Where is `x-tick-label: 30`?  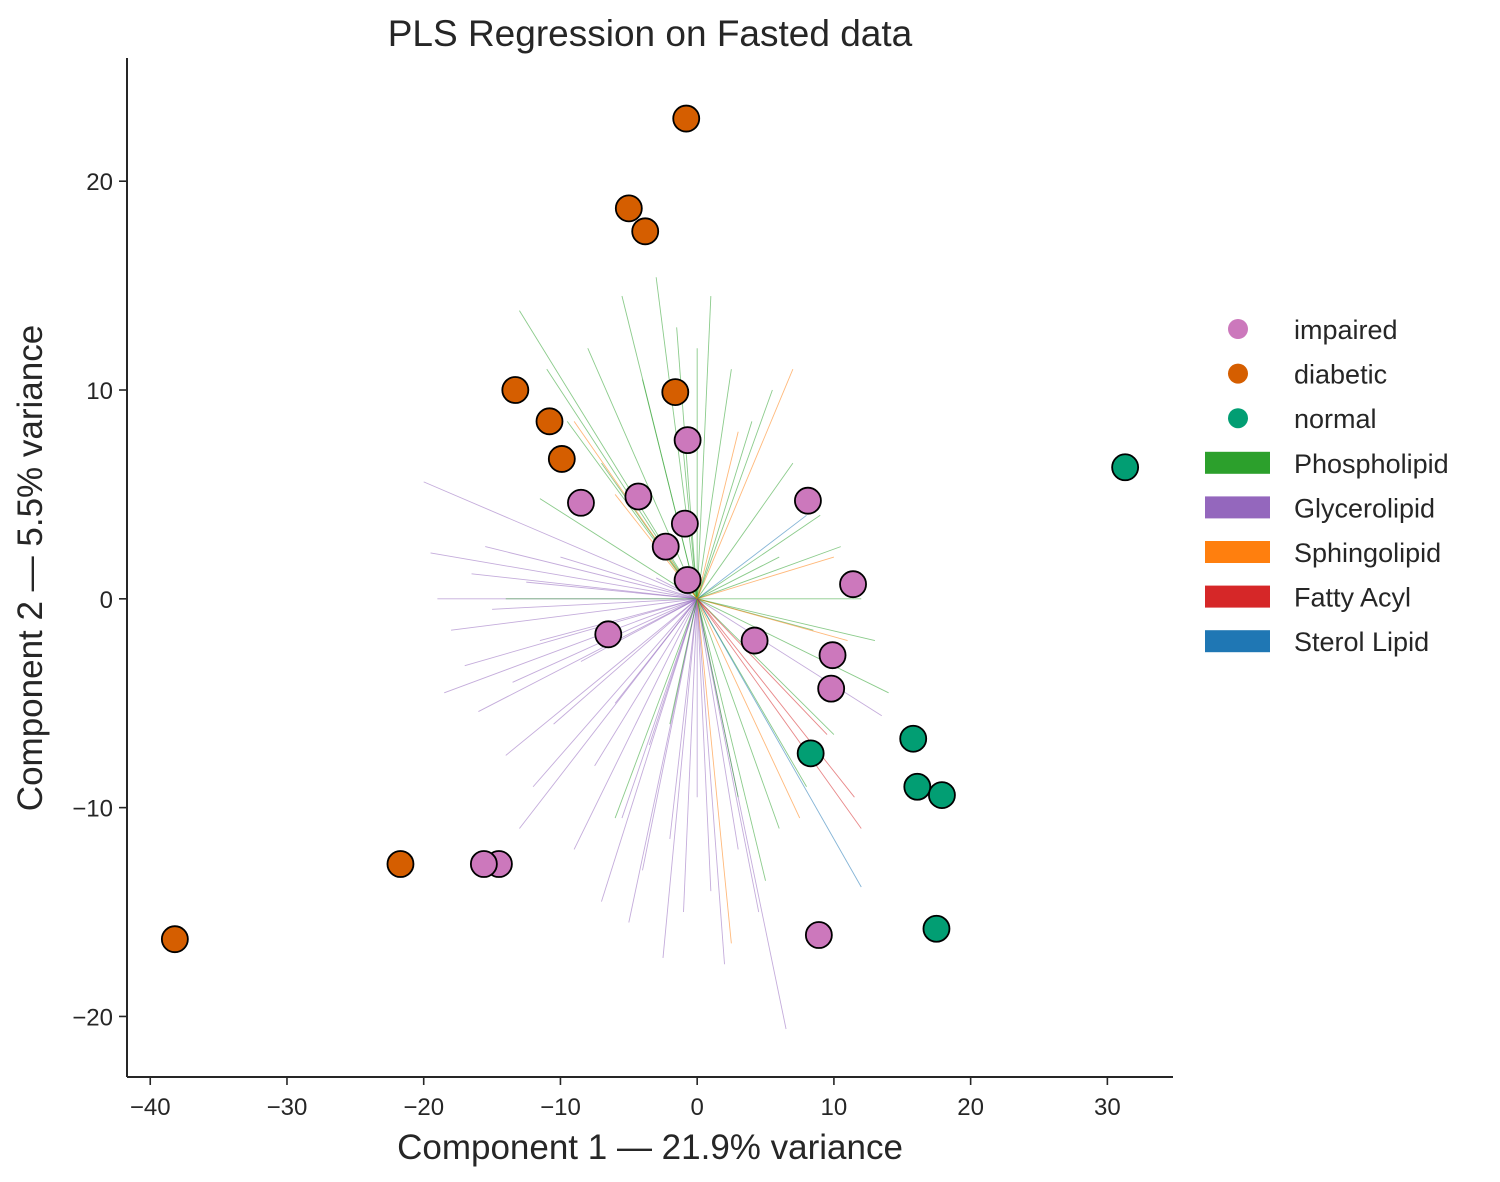
x-tick-label: 30 is located at coordinates (1107, 1107).